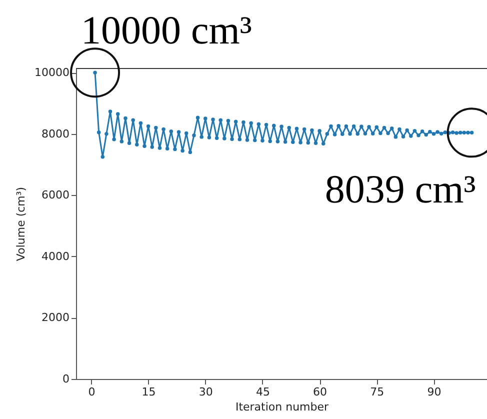 The width and height of the screenshot is (487, 419). What do you see at coordinates (92, 392) in the screenshot?
I see `x-tick-label: 0` at bounding box center [92, 392].